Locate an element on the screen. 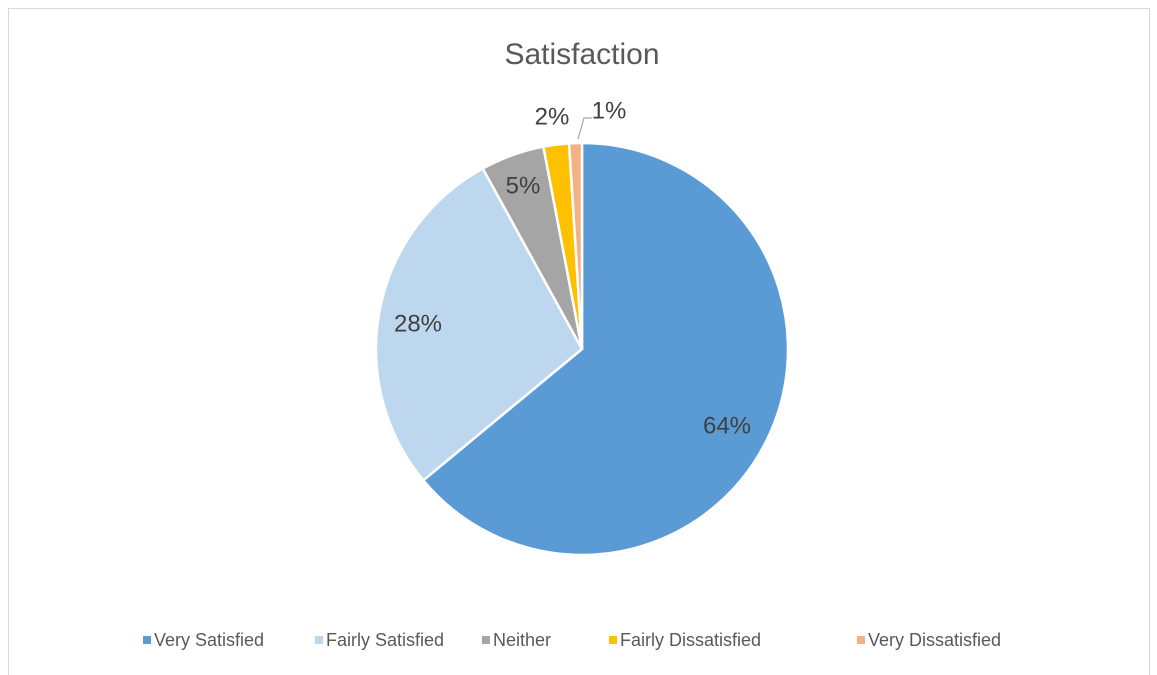 This screenshot has width=1157, height=675. data-label: 5% is located at coordinates (523, 185).